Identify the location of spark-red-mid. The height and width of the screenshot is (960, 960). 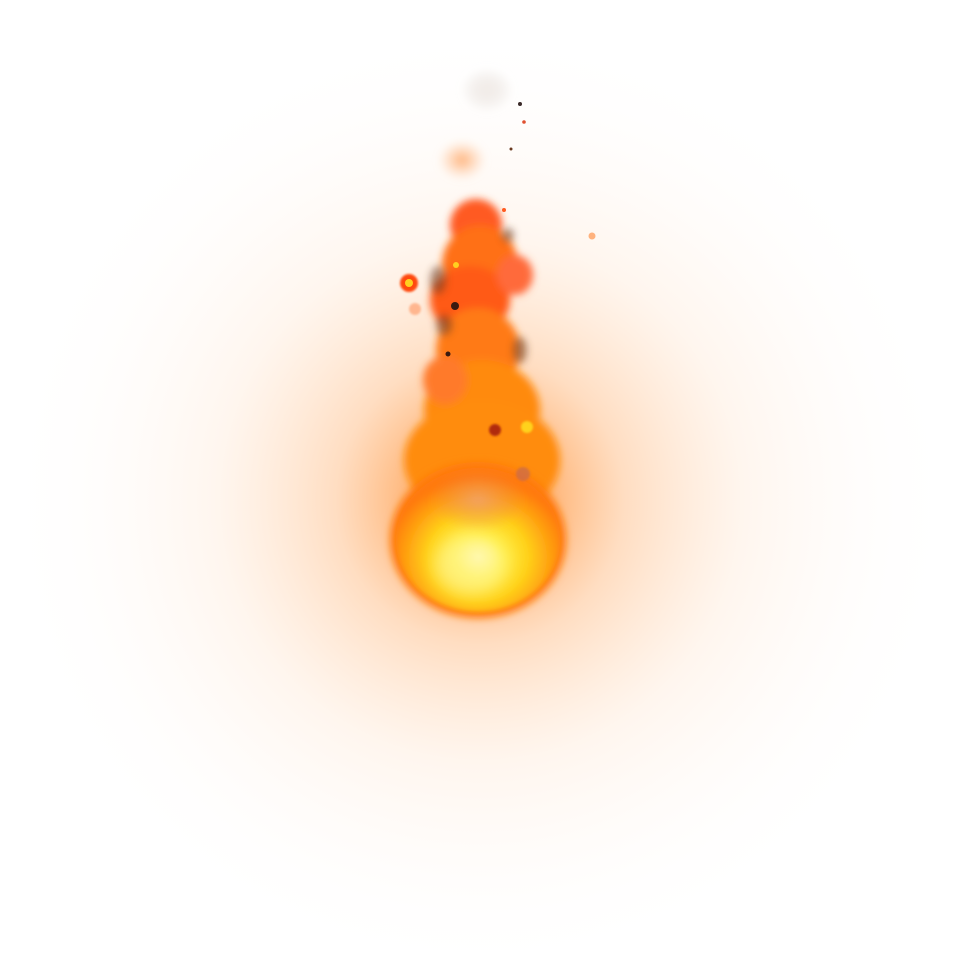
(504, 210).